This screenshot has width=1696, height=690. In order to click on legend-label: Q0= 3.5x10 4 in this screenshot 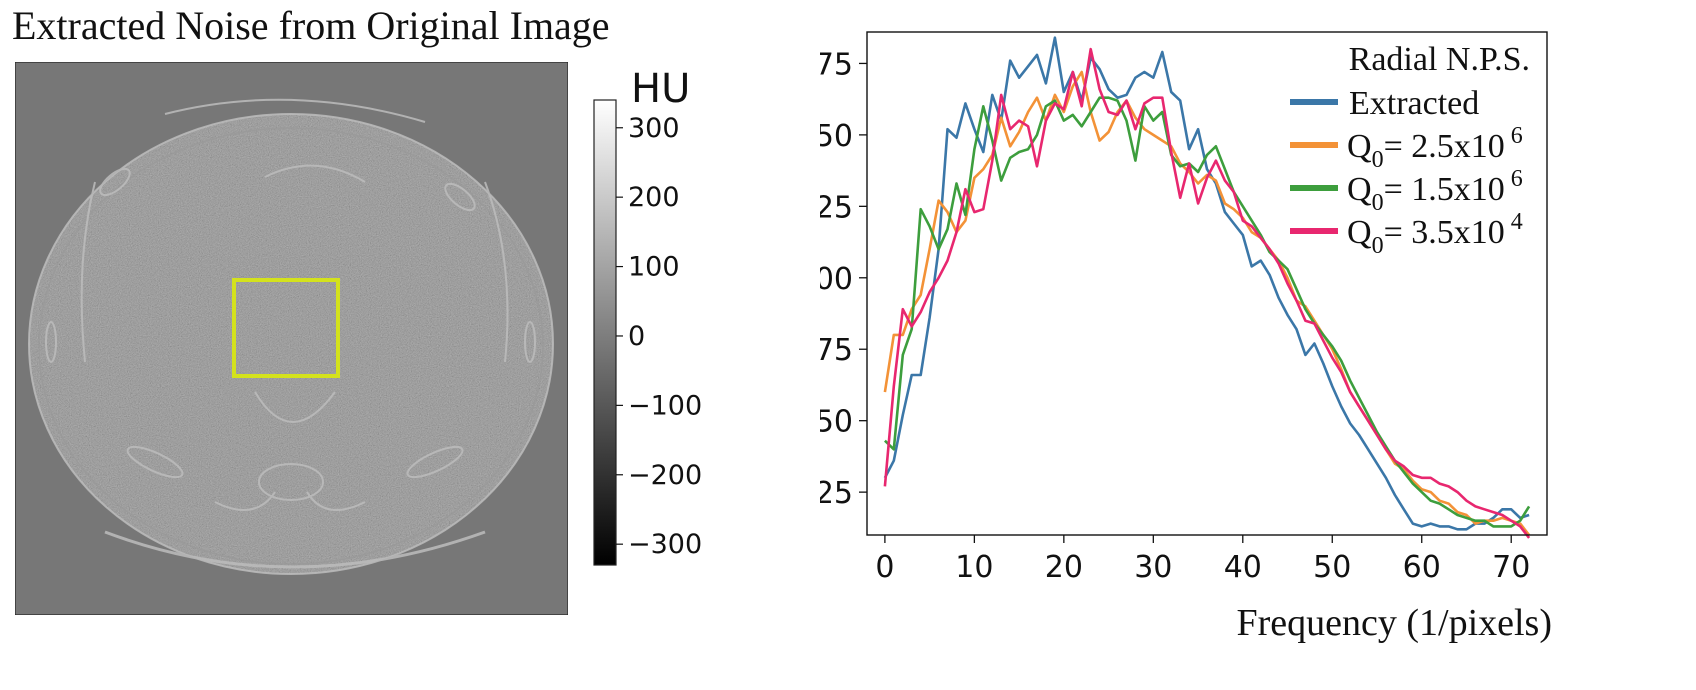, I will do `click(1435, 234)`.